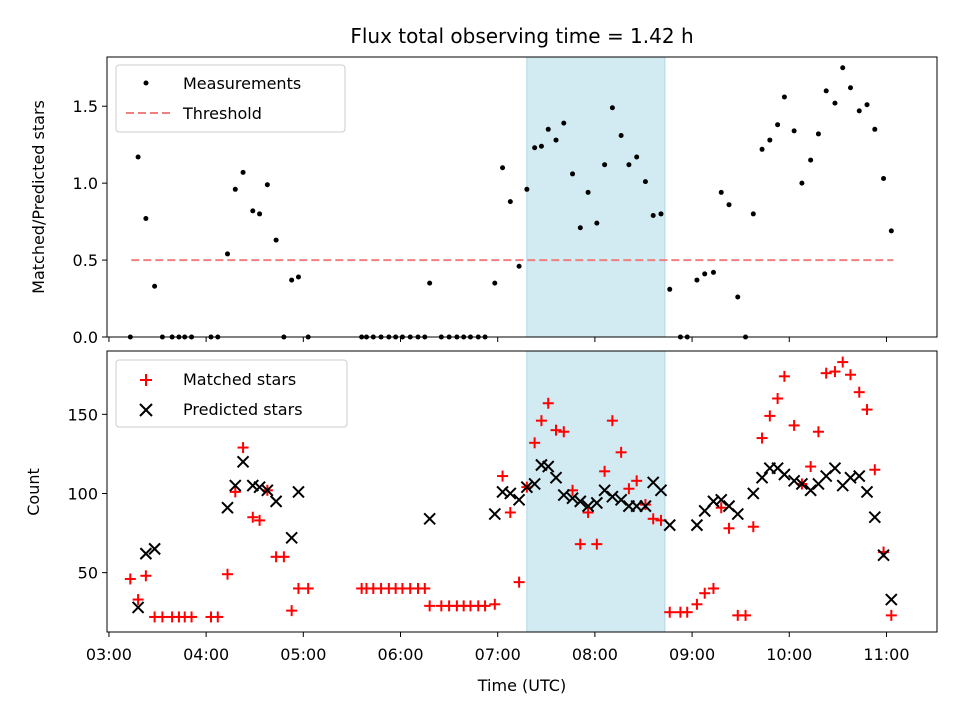 The image size is (960, 720). Describe the element at coordinates (109, 654) in the screenshot. I see `bottom-xtick-label: 03:00` at that location.